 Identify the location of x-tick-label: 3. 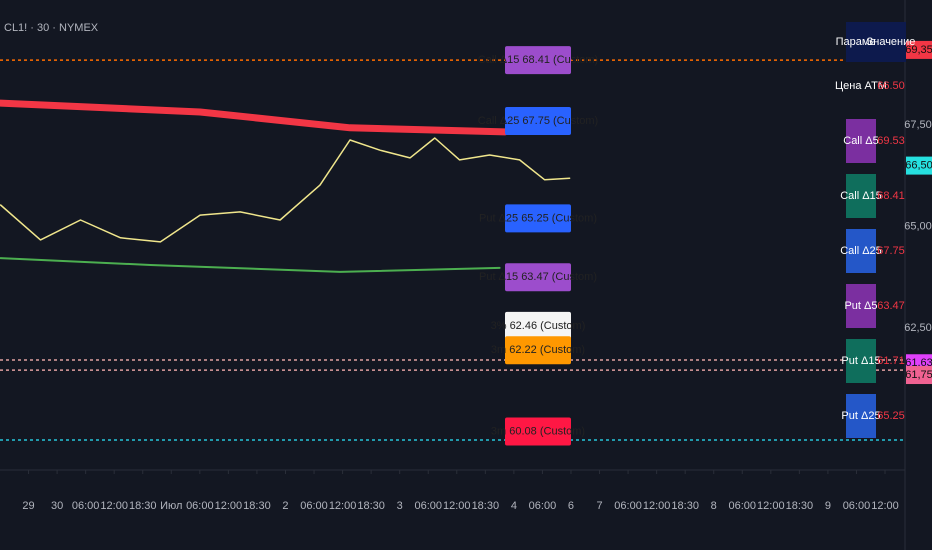
(400, 506).